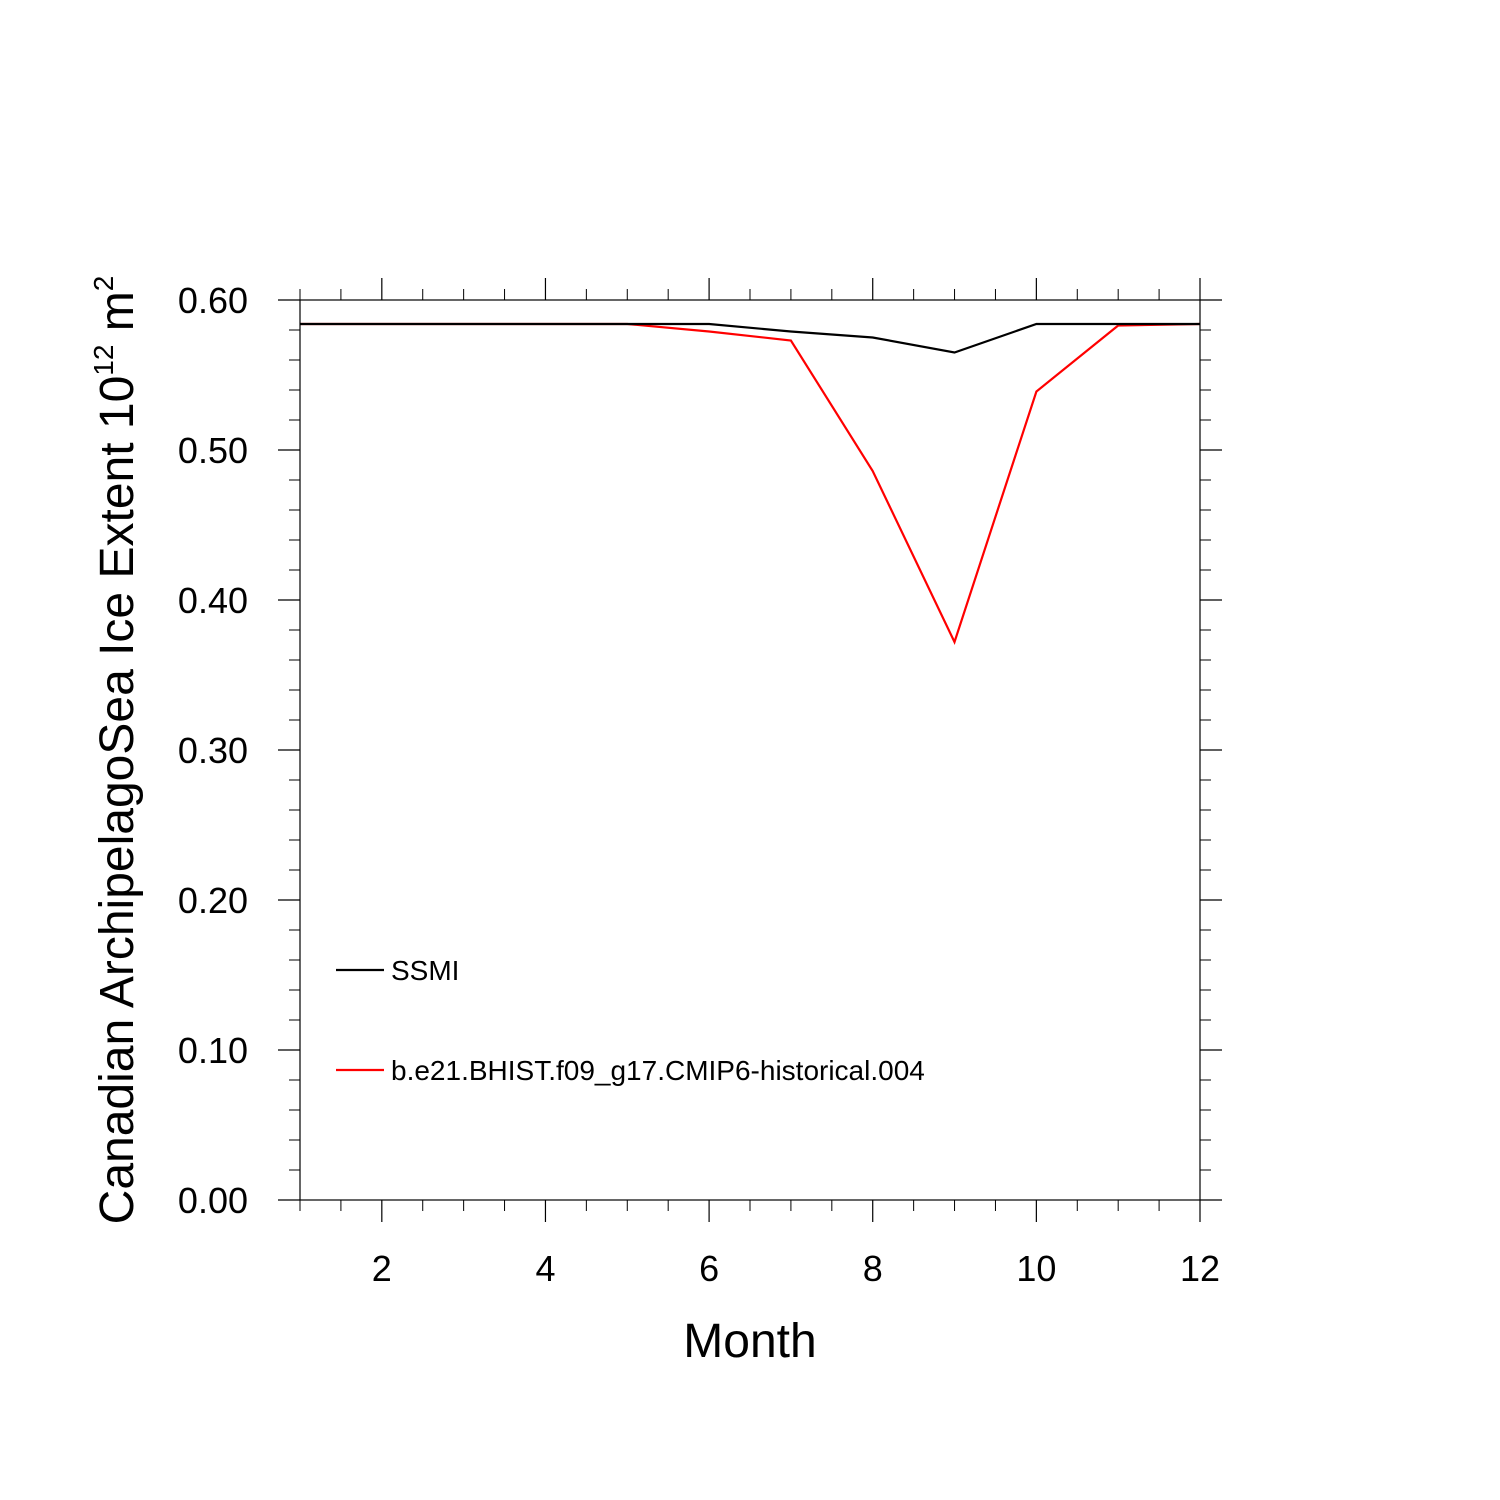 The image size is (1500, 1500). Describe the element at coordinates (213, 300) in the screenshot. I see `y-tick-label: 0.60` at that location.